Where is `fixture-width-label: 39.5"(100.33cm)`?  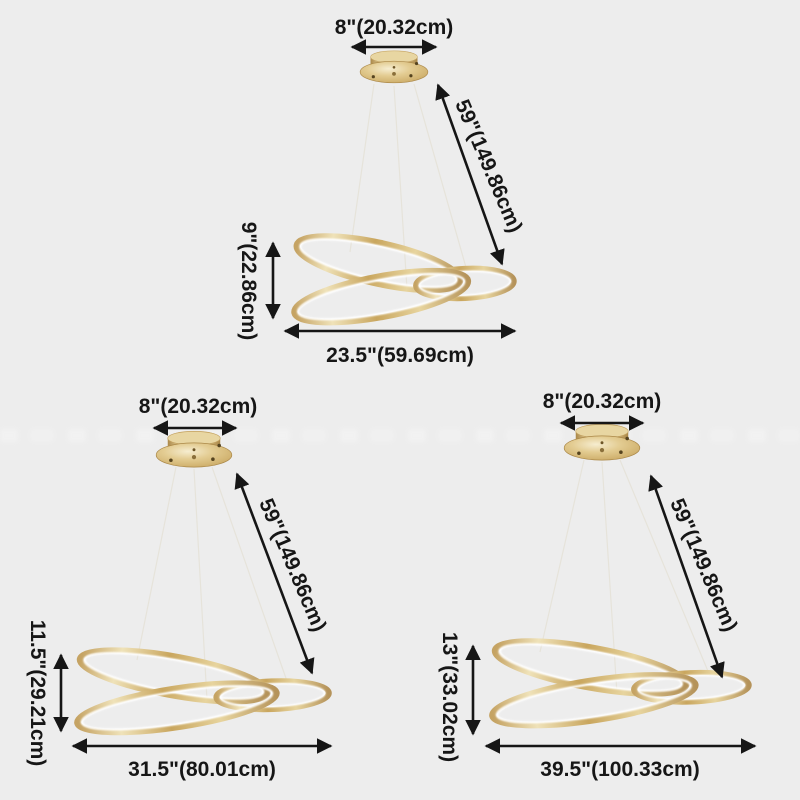 fixture-width-label: 39.5"(100.33cm) is located at coordinates (619, 769).